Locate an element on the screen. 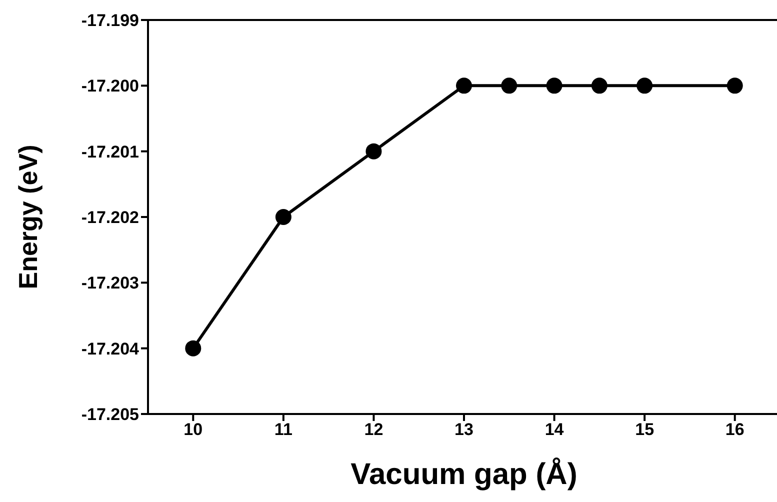  y-tick-label: -17.205 is located at coordinates (110, 414).